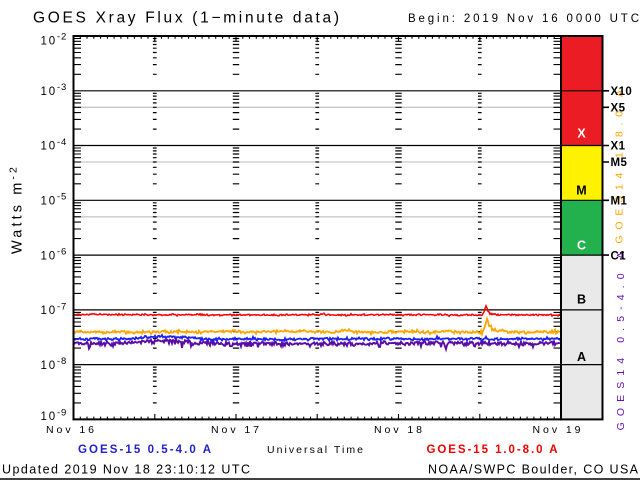 This screenshot has height=481, width=640. What do you see at coordinates (618, 147) in the screenshot?
I see `svg-text: X1` at bounding box center [618, 147].